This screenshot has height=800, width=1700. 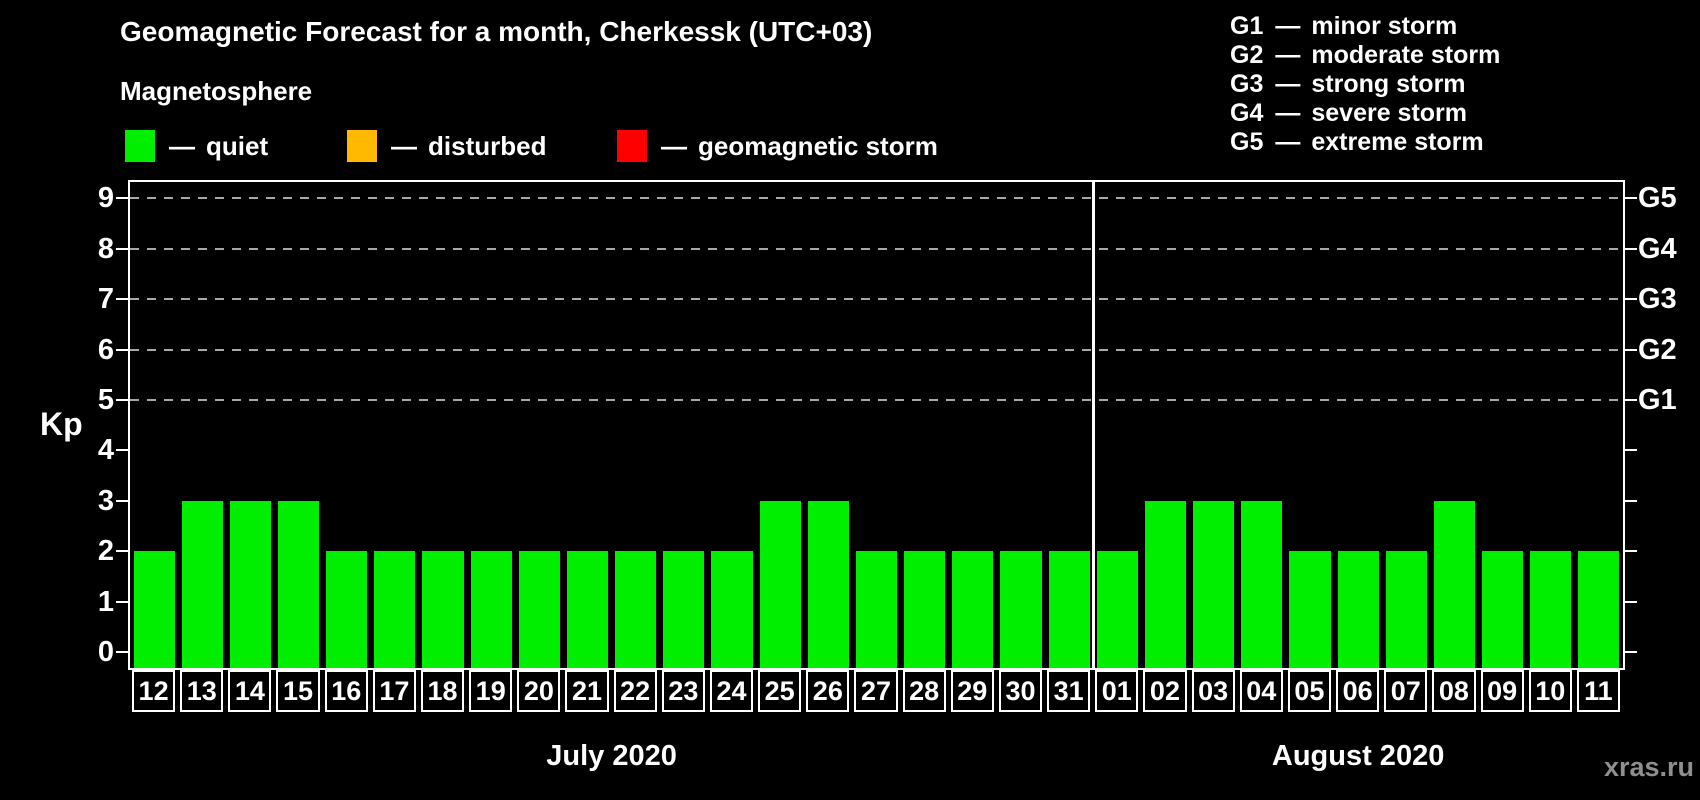 What do you see at coordinates (876, 198) in the screenshot?
I see `gridline-kp9` at bounding box center [876, 198].